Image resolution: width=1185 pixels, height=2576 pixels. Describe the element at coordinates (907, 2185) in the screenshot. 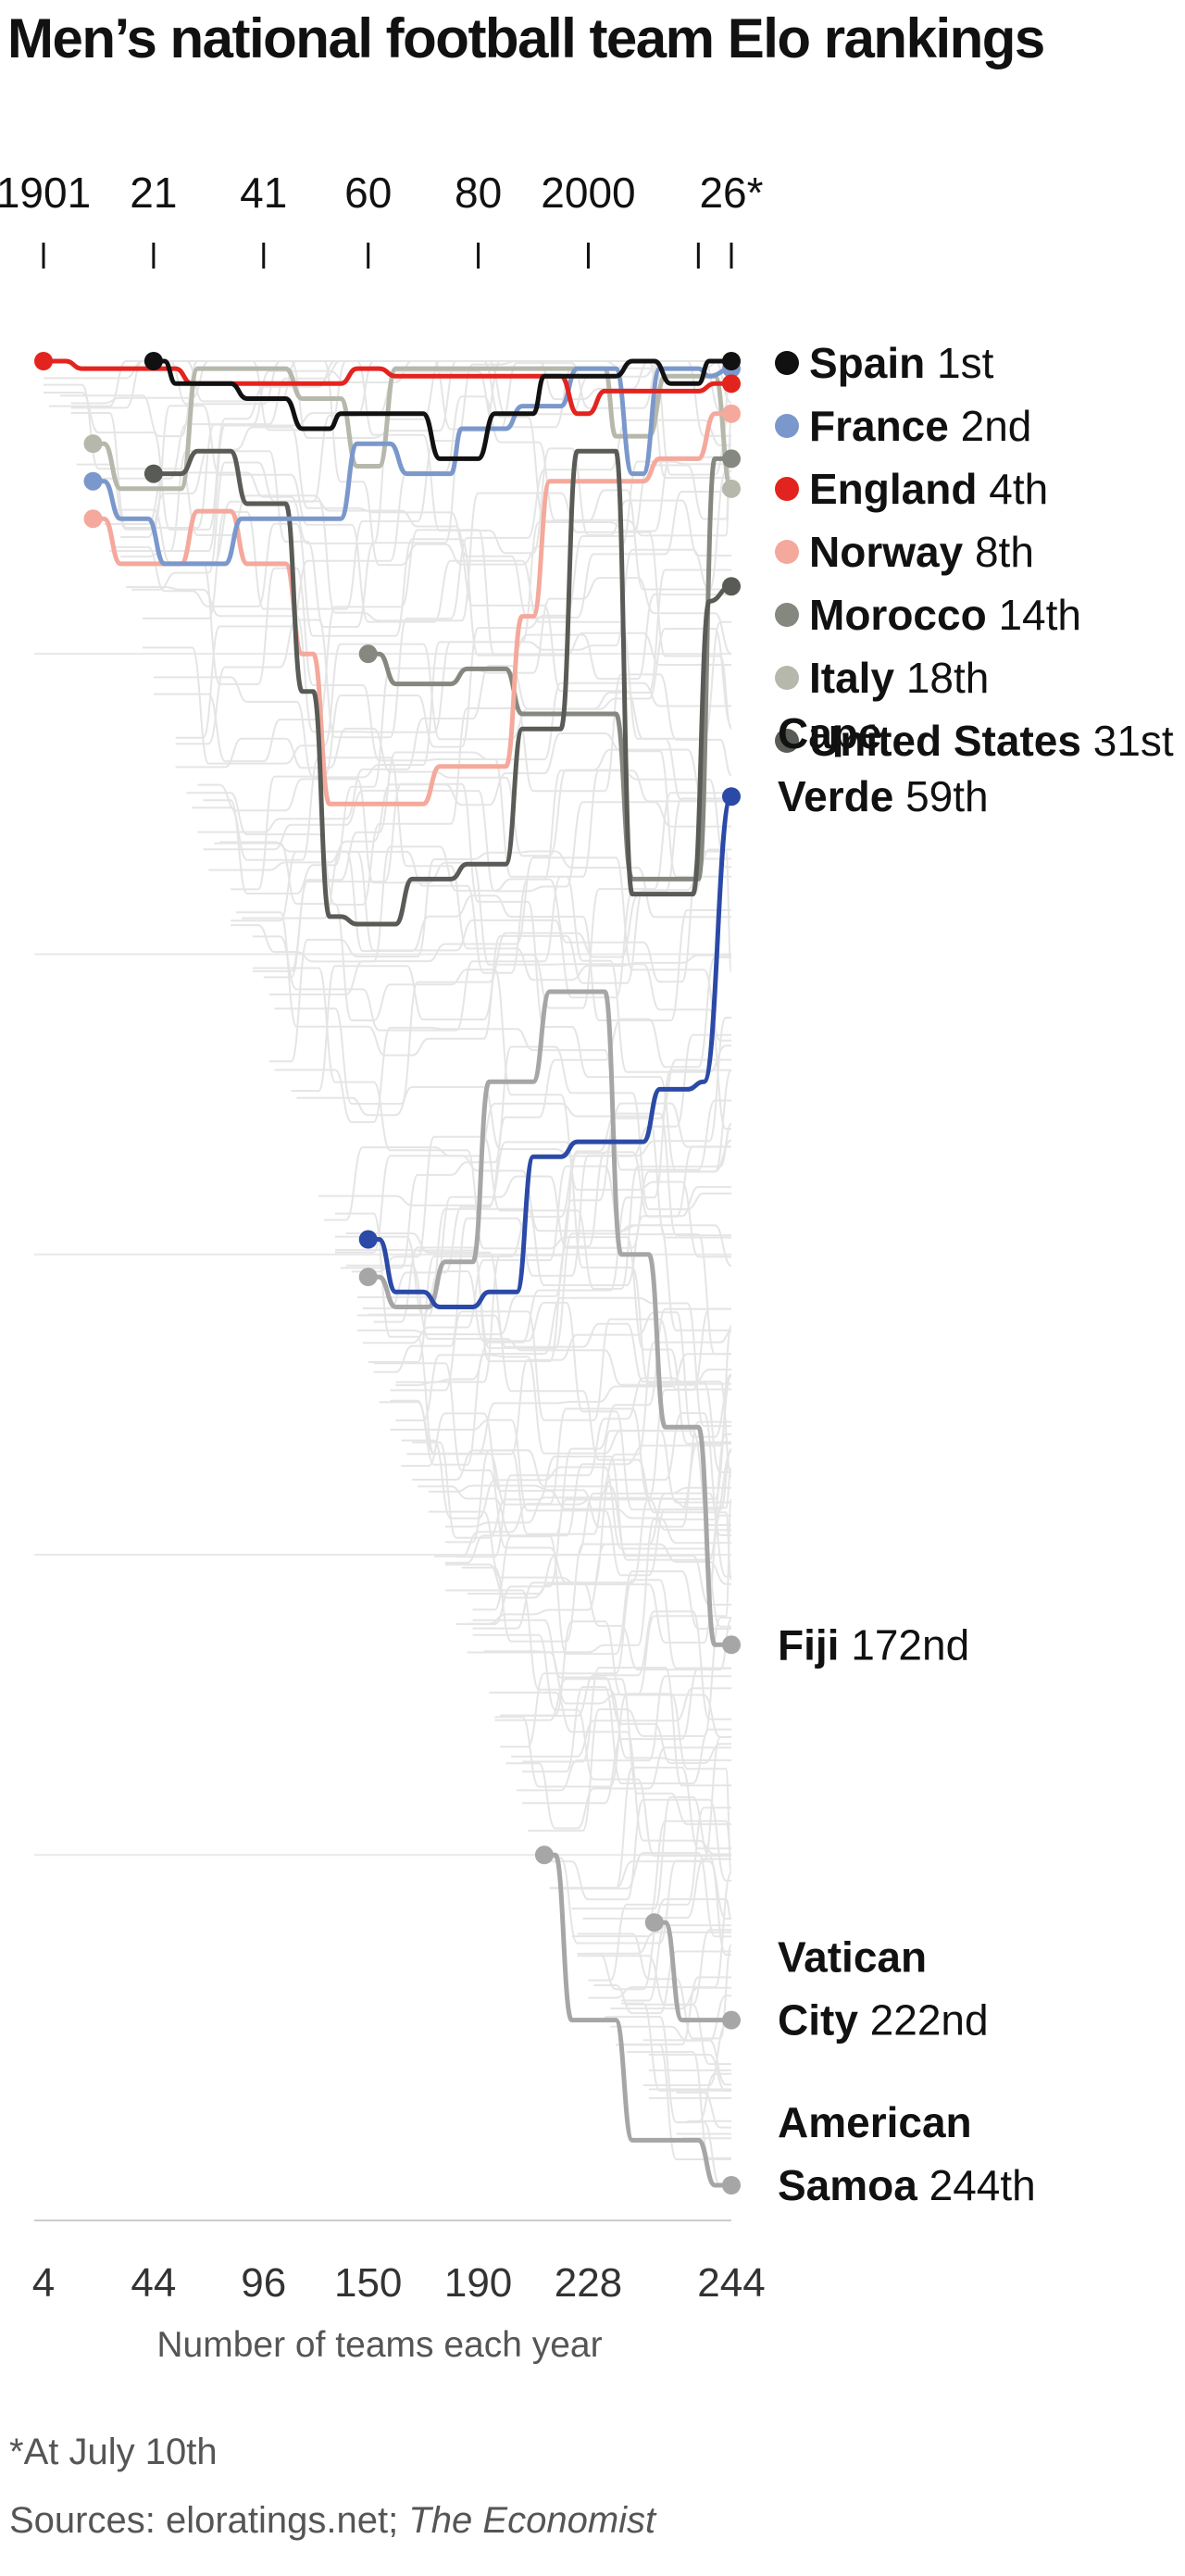

I see `series-label: Samoa 244th` at that location.